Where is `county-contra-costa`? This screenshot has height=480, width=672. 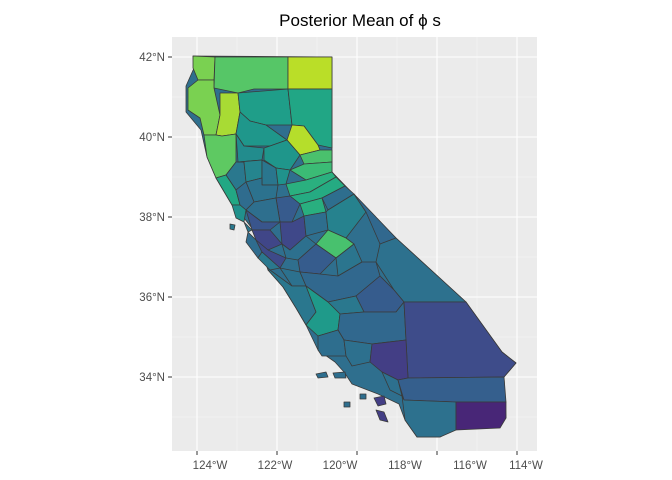 county-contra-costa is located at coordinates (263, 220).